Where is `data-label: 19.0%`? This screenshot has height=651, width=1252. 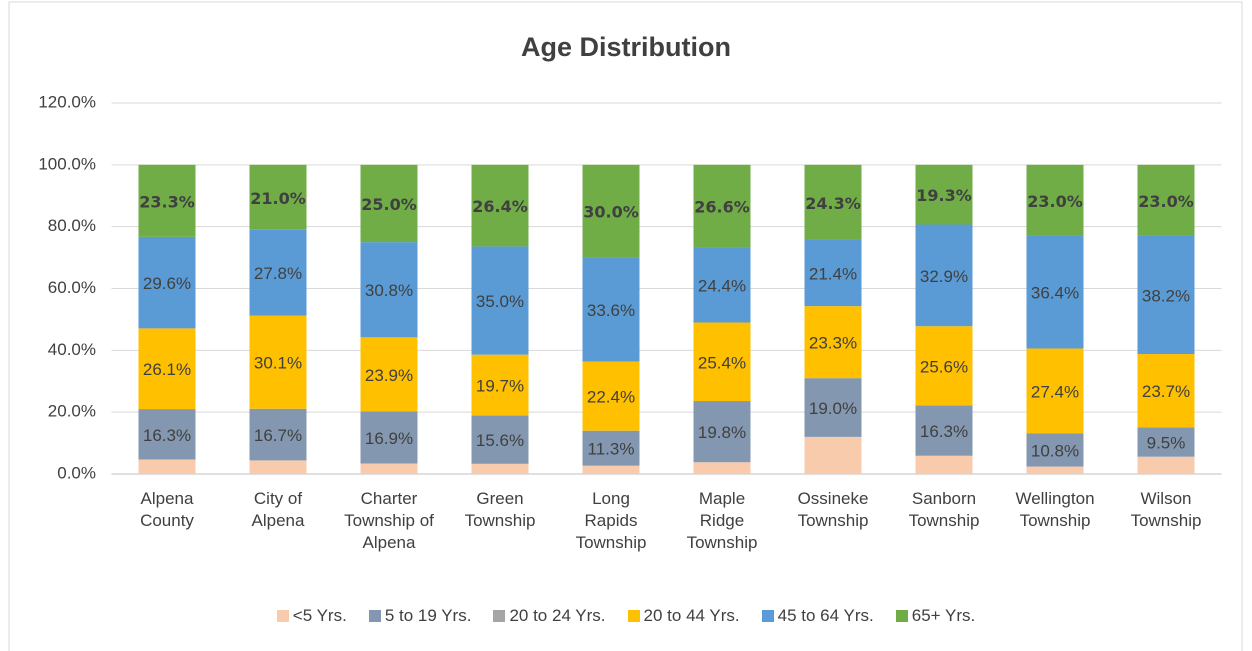
data-label: 19.0% is located at coordinates (833, 408).